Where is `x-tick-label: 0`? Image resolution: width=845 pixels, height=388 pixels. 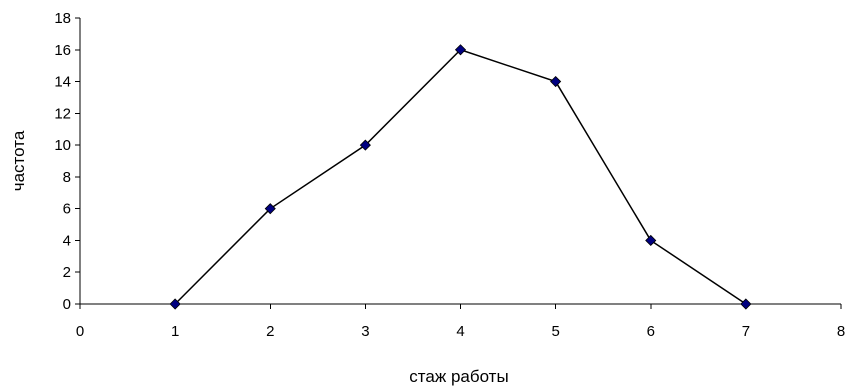 x-tick-label: 0 is located at coordinates (80, 331).